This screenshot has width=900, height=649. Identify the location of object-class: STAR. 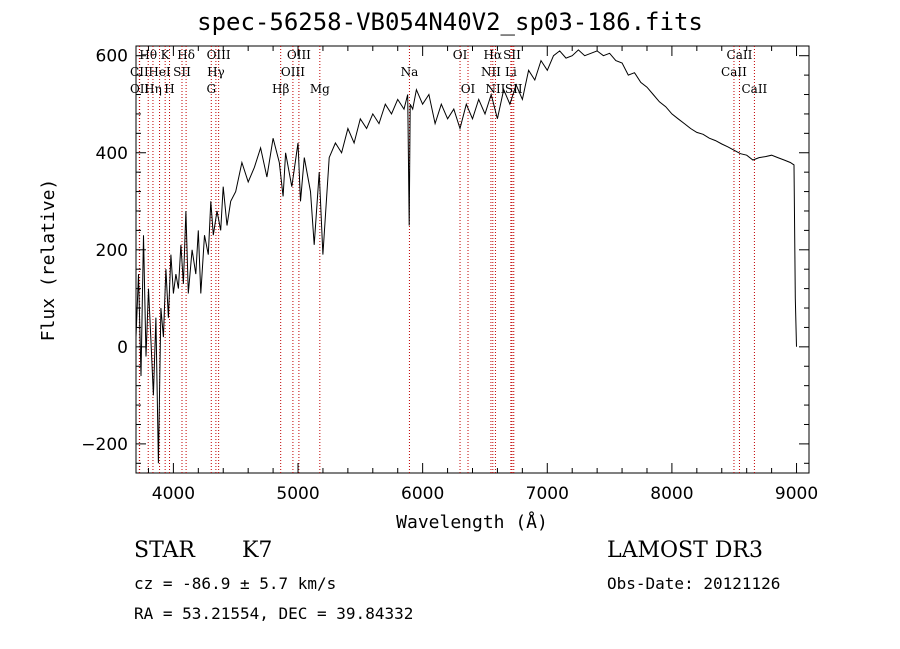
(164, 550).